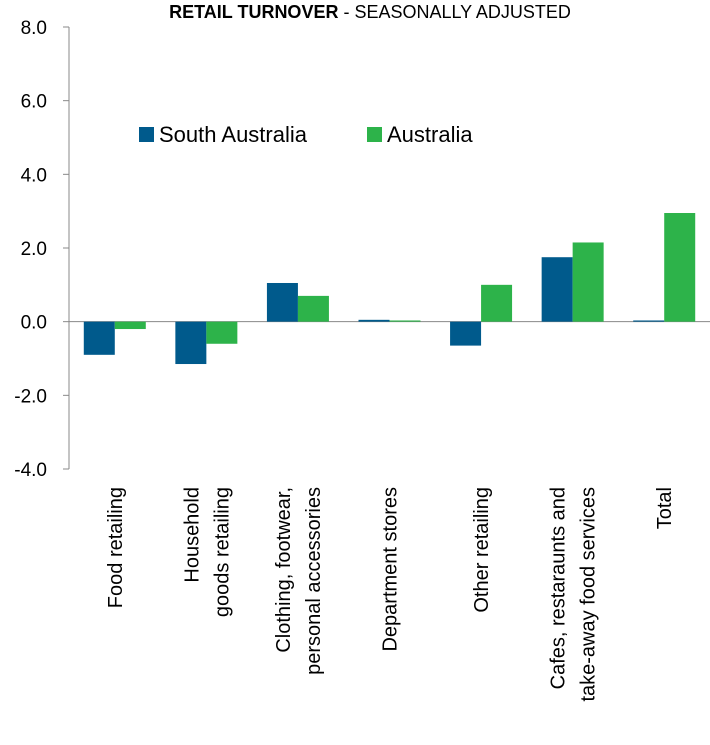  I want to click on category-label-3-line-0: Department stores, so click(391, 569).